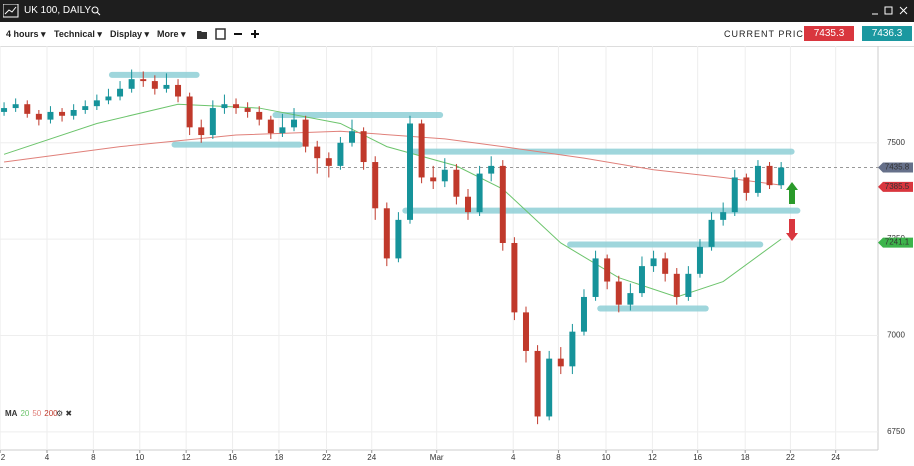 The image size is (914, 466). I want to click on ma-line, so click(392, 158).